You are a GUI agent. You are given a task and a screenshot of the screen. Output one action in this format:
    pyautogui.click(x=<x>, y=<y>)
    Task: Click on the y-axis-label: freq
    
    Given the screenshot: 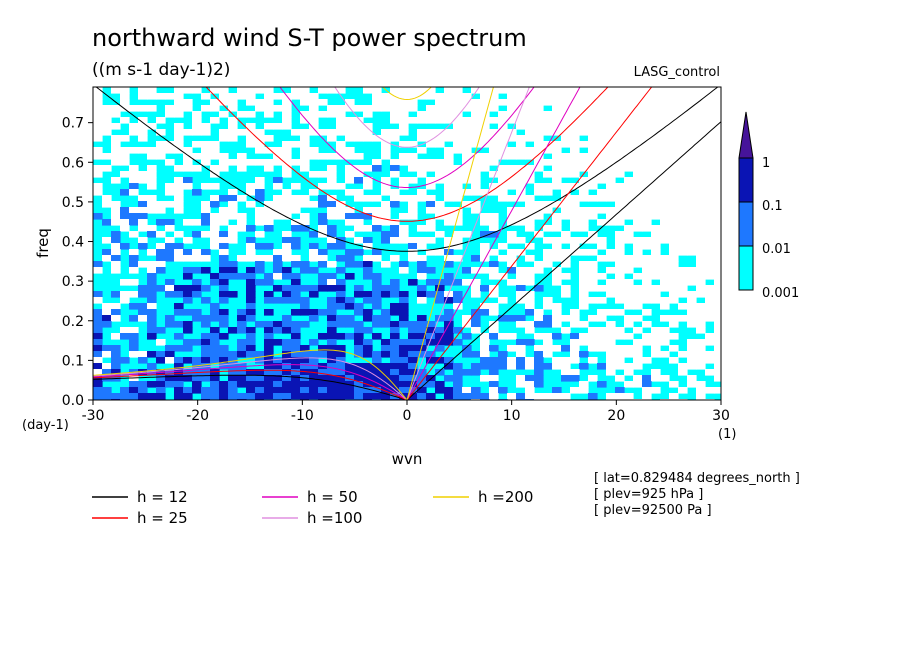 What is the action you would take?
    pyautogui.click(x=43, y=243)
    